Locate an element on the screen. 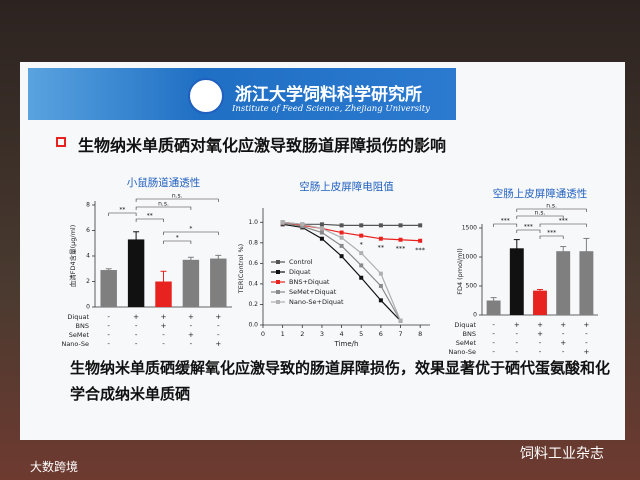  legend-label: Control is located at coordinates (301, 262).